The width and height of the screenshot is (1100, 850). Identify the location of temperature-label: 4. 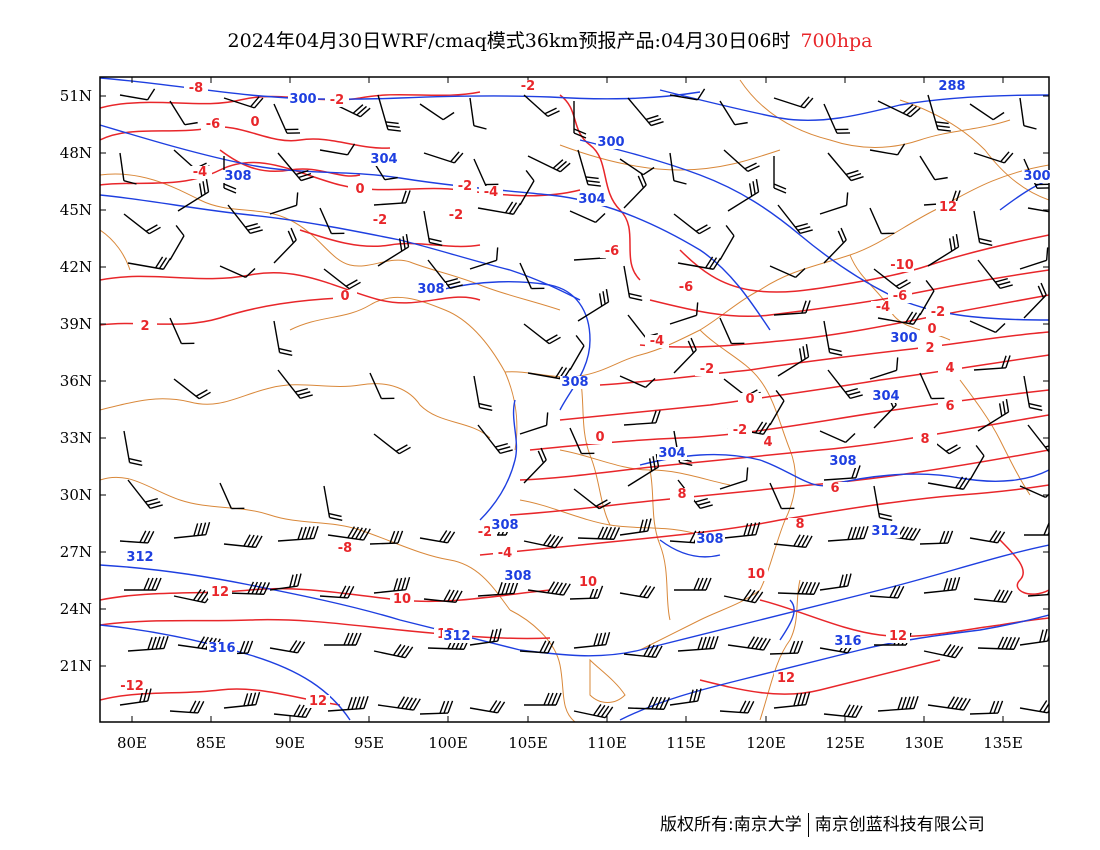
(949, 368).